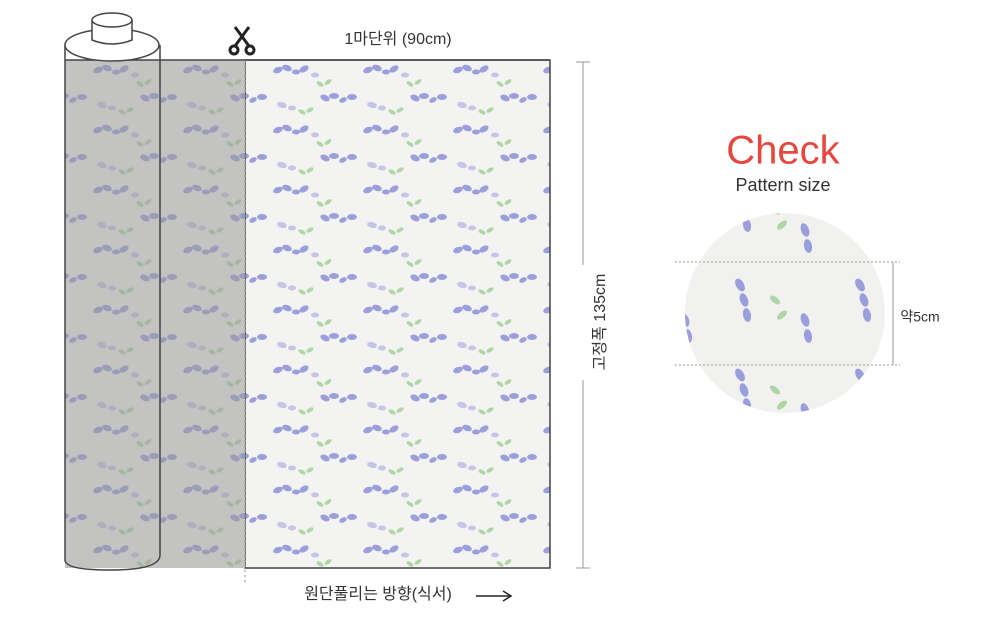 Image resolution: width=1000 pixels, height=617 pixels. Describe the element at coordinates (112, 20) in the screenshot. I see `roll-core-top` at that location.